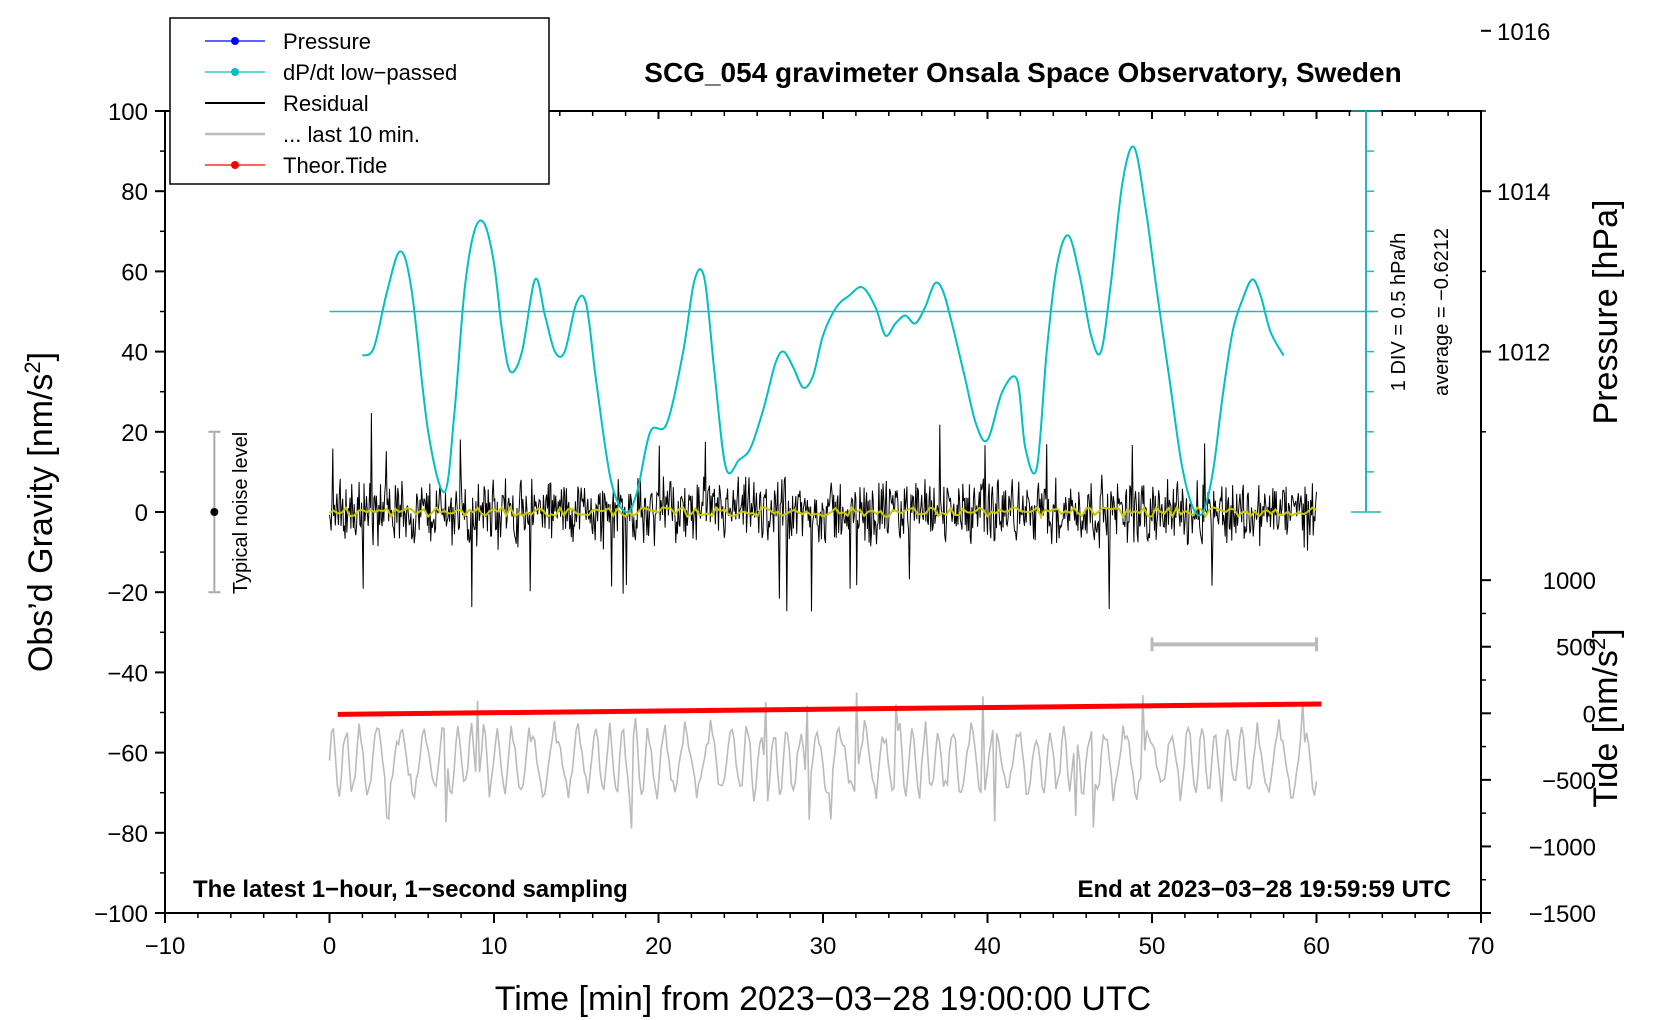 Image resolution: width=1660 pixels, height=1020 pixels. What do you see at coordinates (128, 112) in the screenshot?
I see `y-tick-label: 100` at bounding box center [128, 112].